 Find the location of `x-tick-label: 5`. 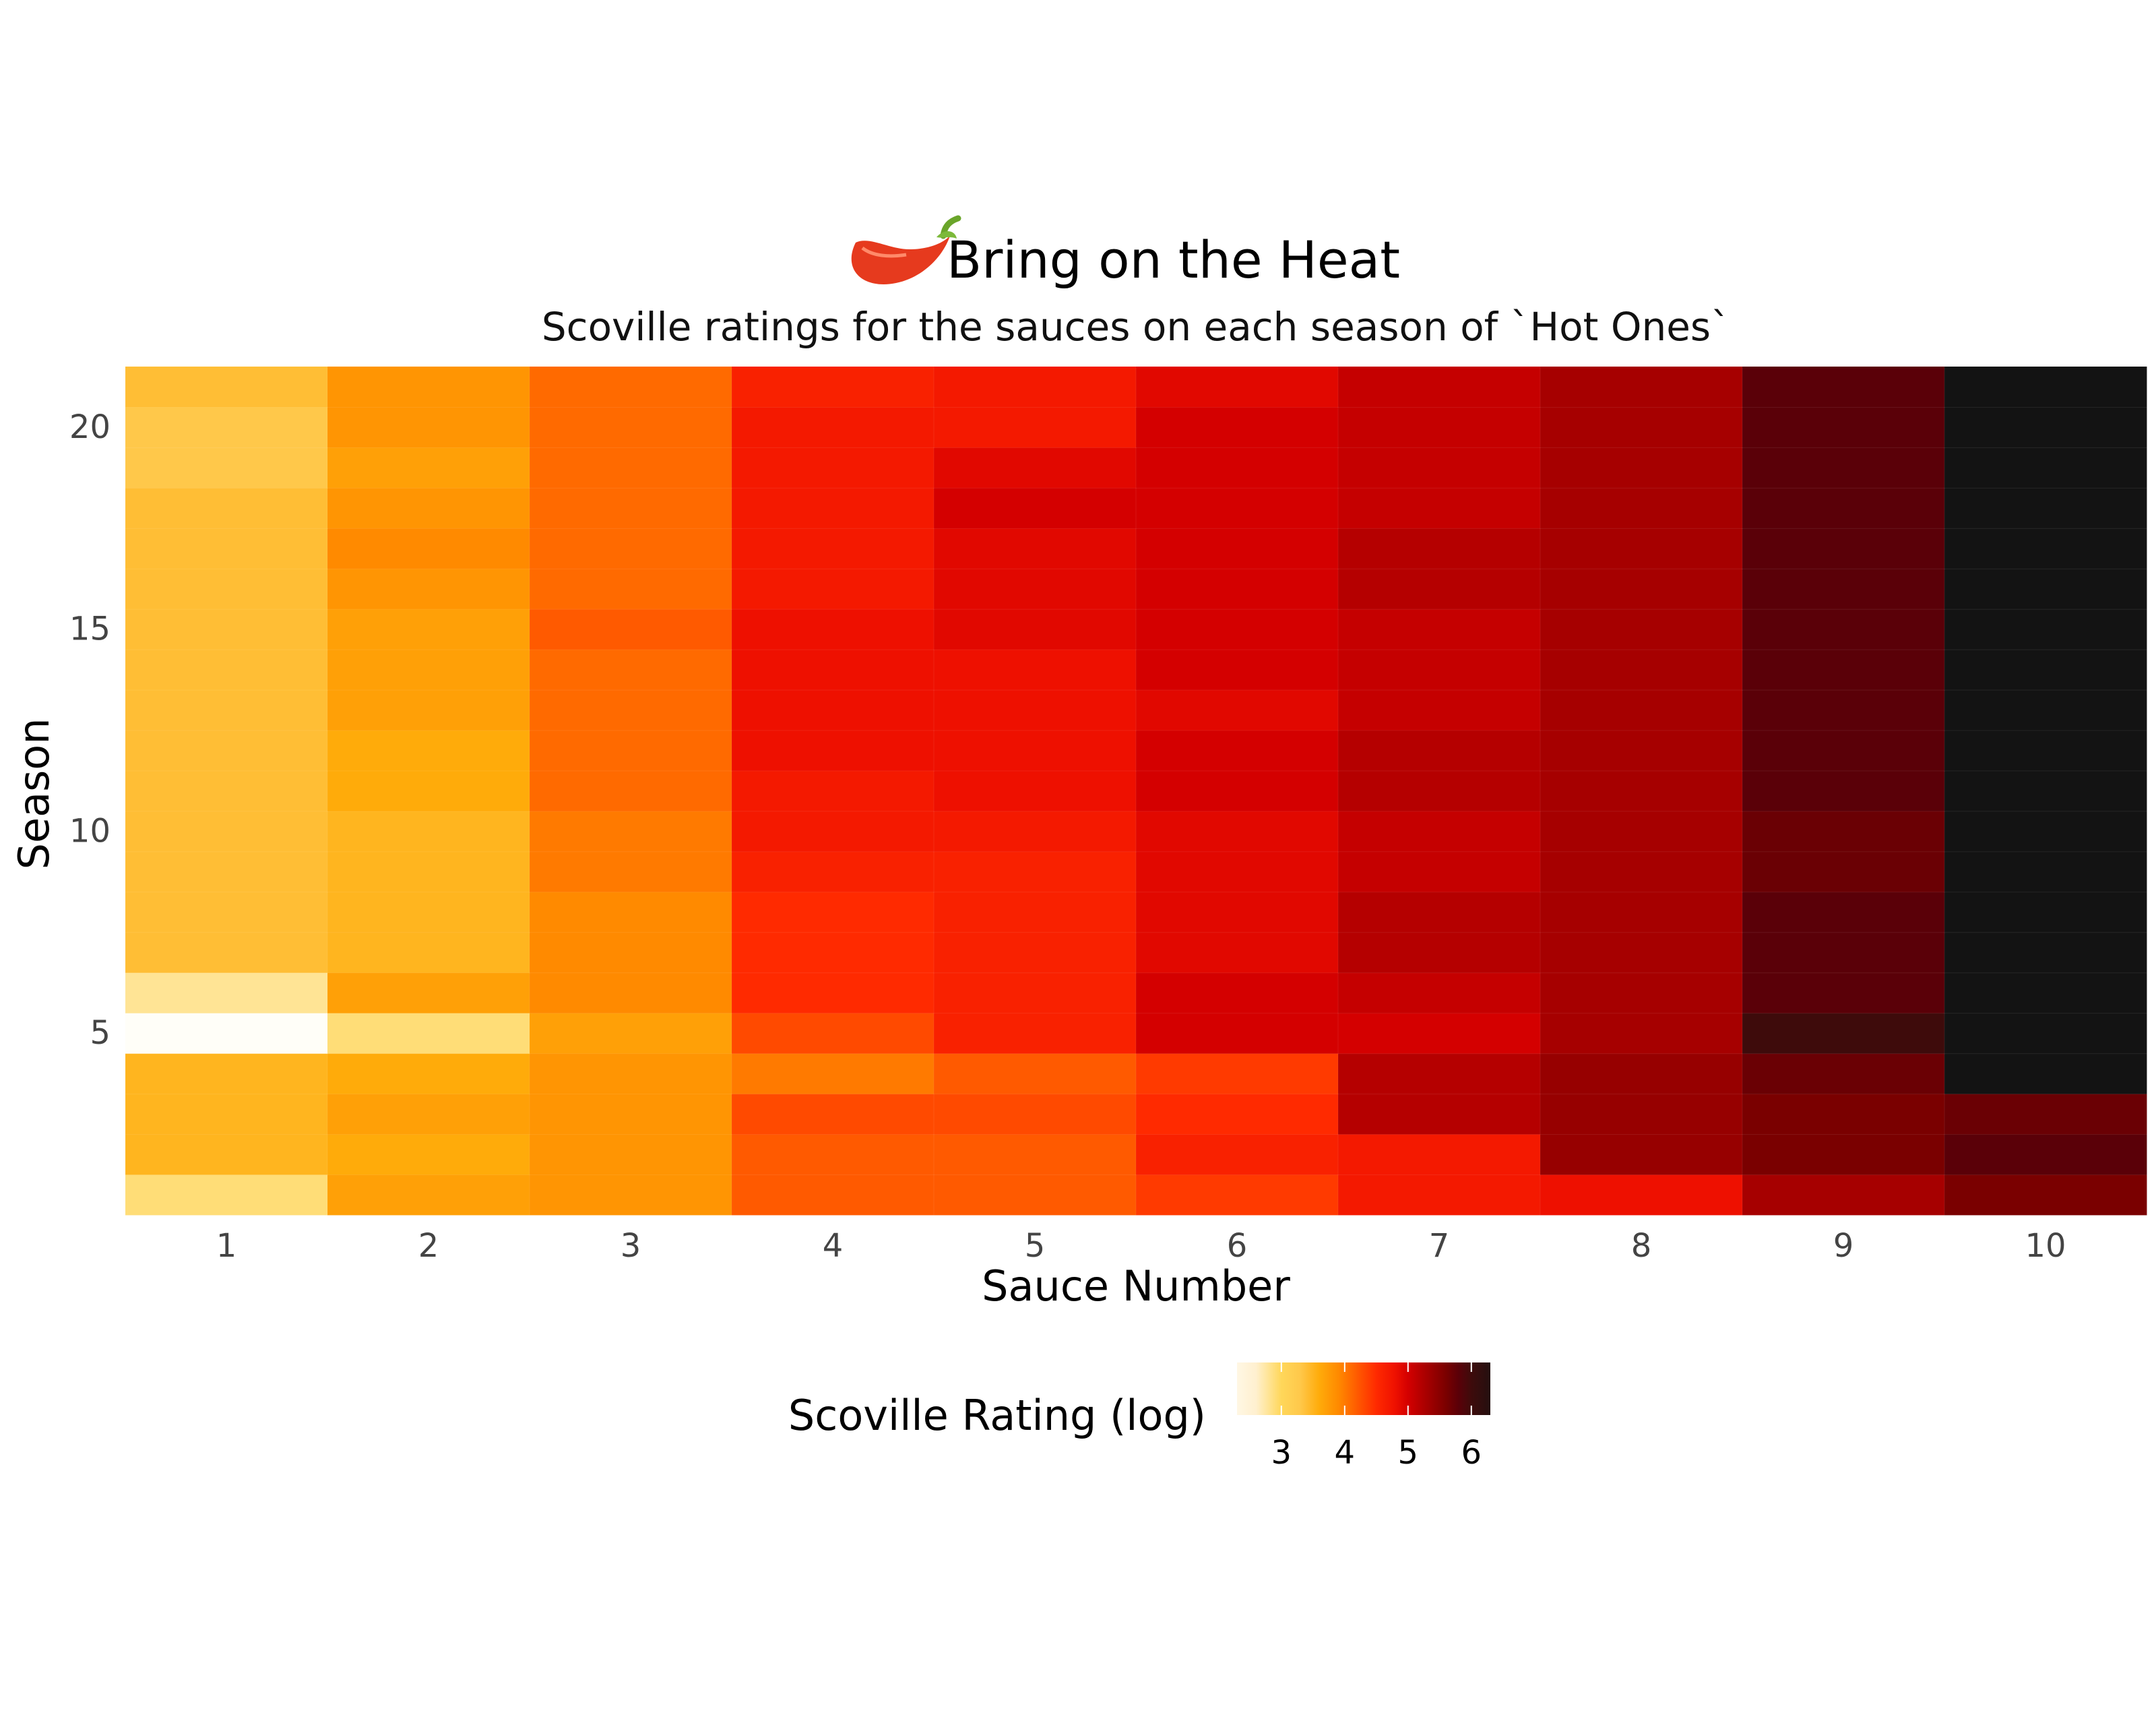

x-tick-label: 5 is located at coordinates (1035, 1246).